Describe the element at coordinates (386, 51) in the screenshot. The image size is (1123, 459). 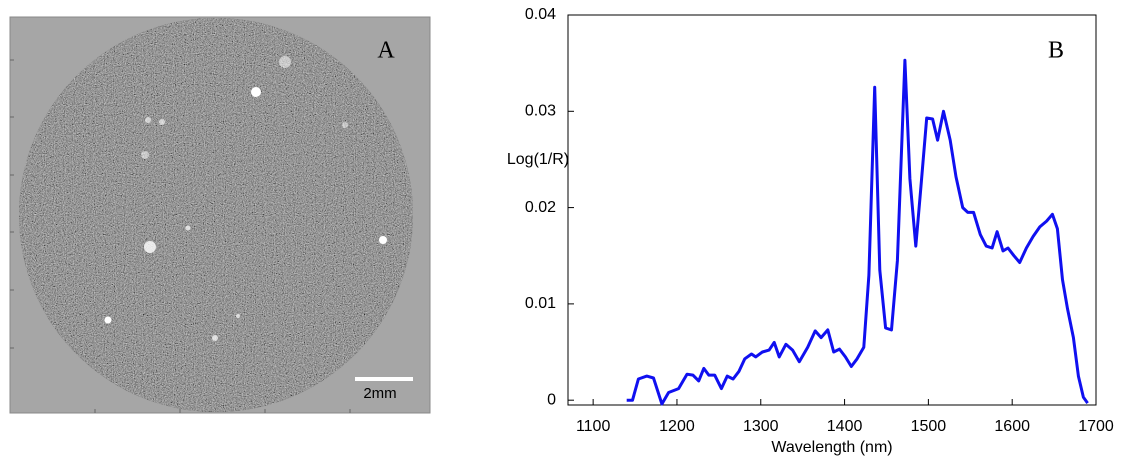
I see `panel-label: A` at that location.